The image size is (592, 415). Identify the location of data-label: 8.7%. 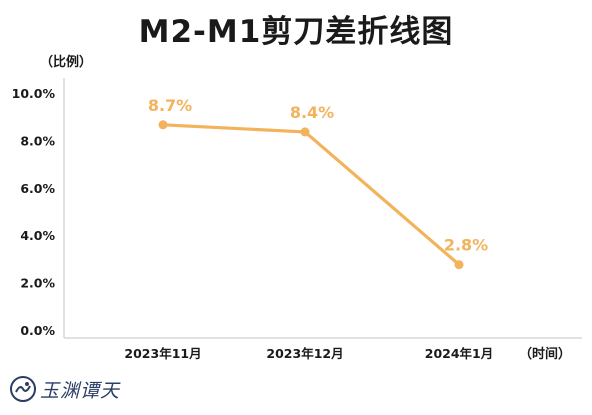
(170, 105).